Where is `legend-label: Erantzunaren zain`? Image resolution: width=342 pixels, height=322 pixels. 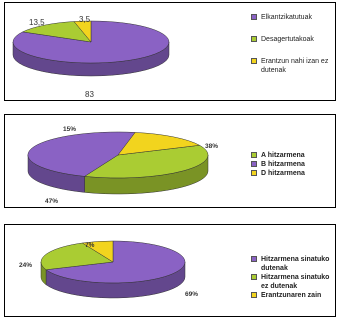
legend-label: Erantzunaren zain is located at coordinates (291, 295).